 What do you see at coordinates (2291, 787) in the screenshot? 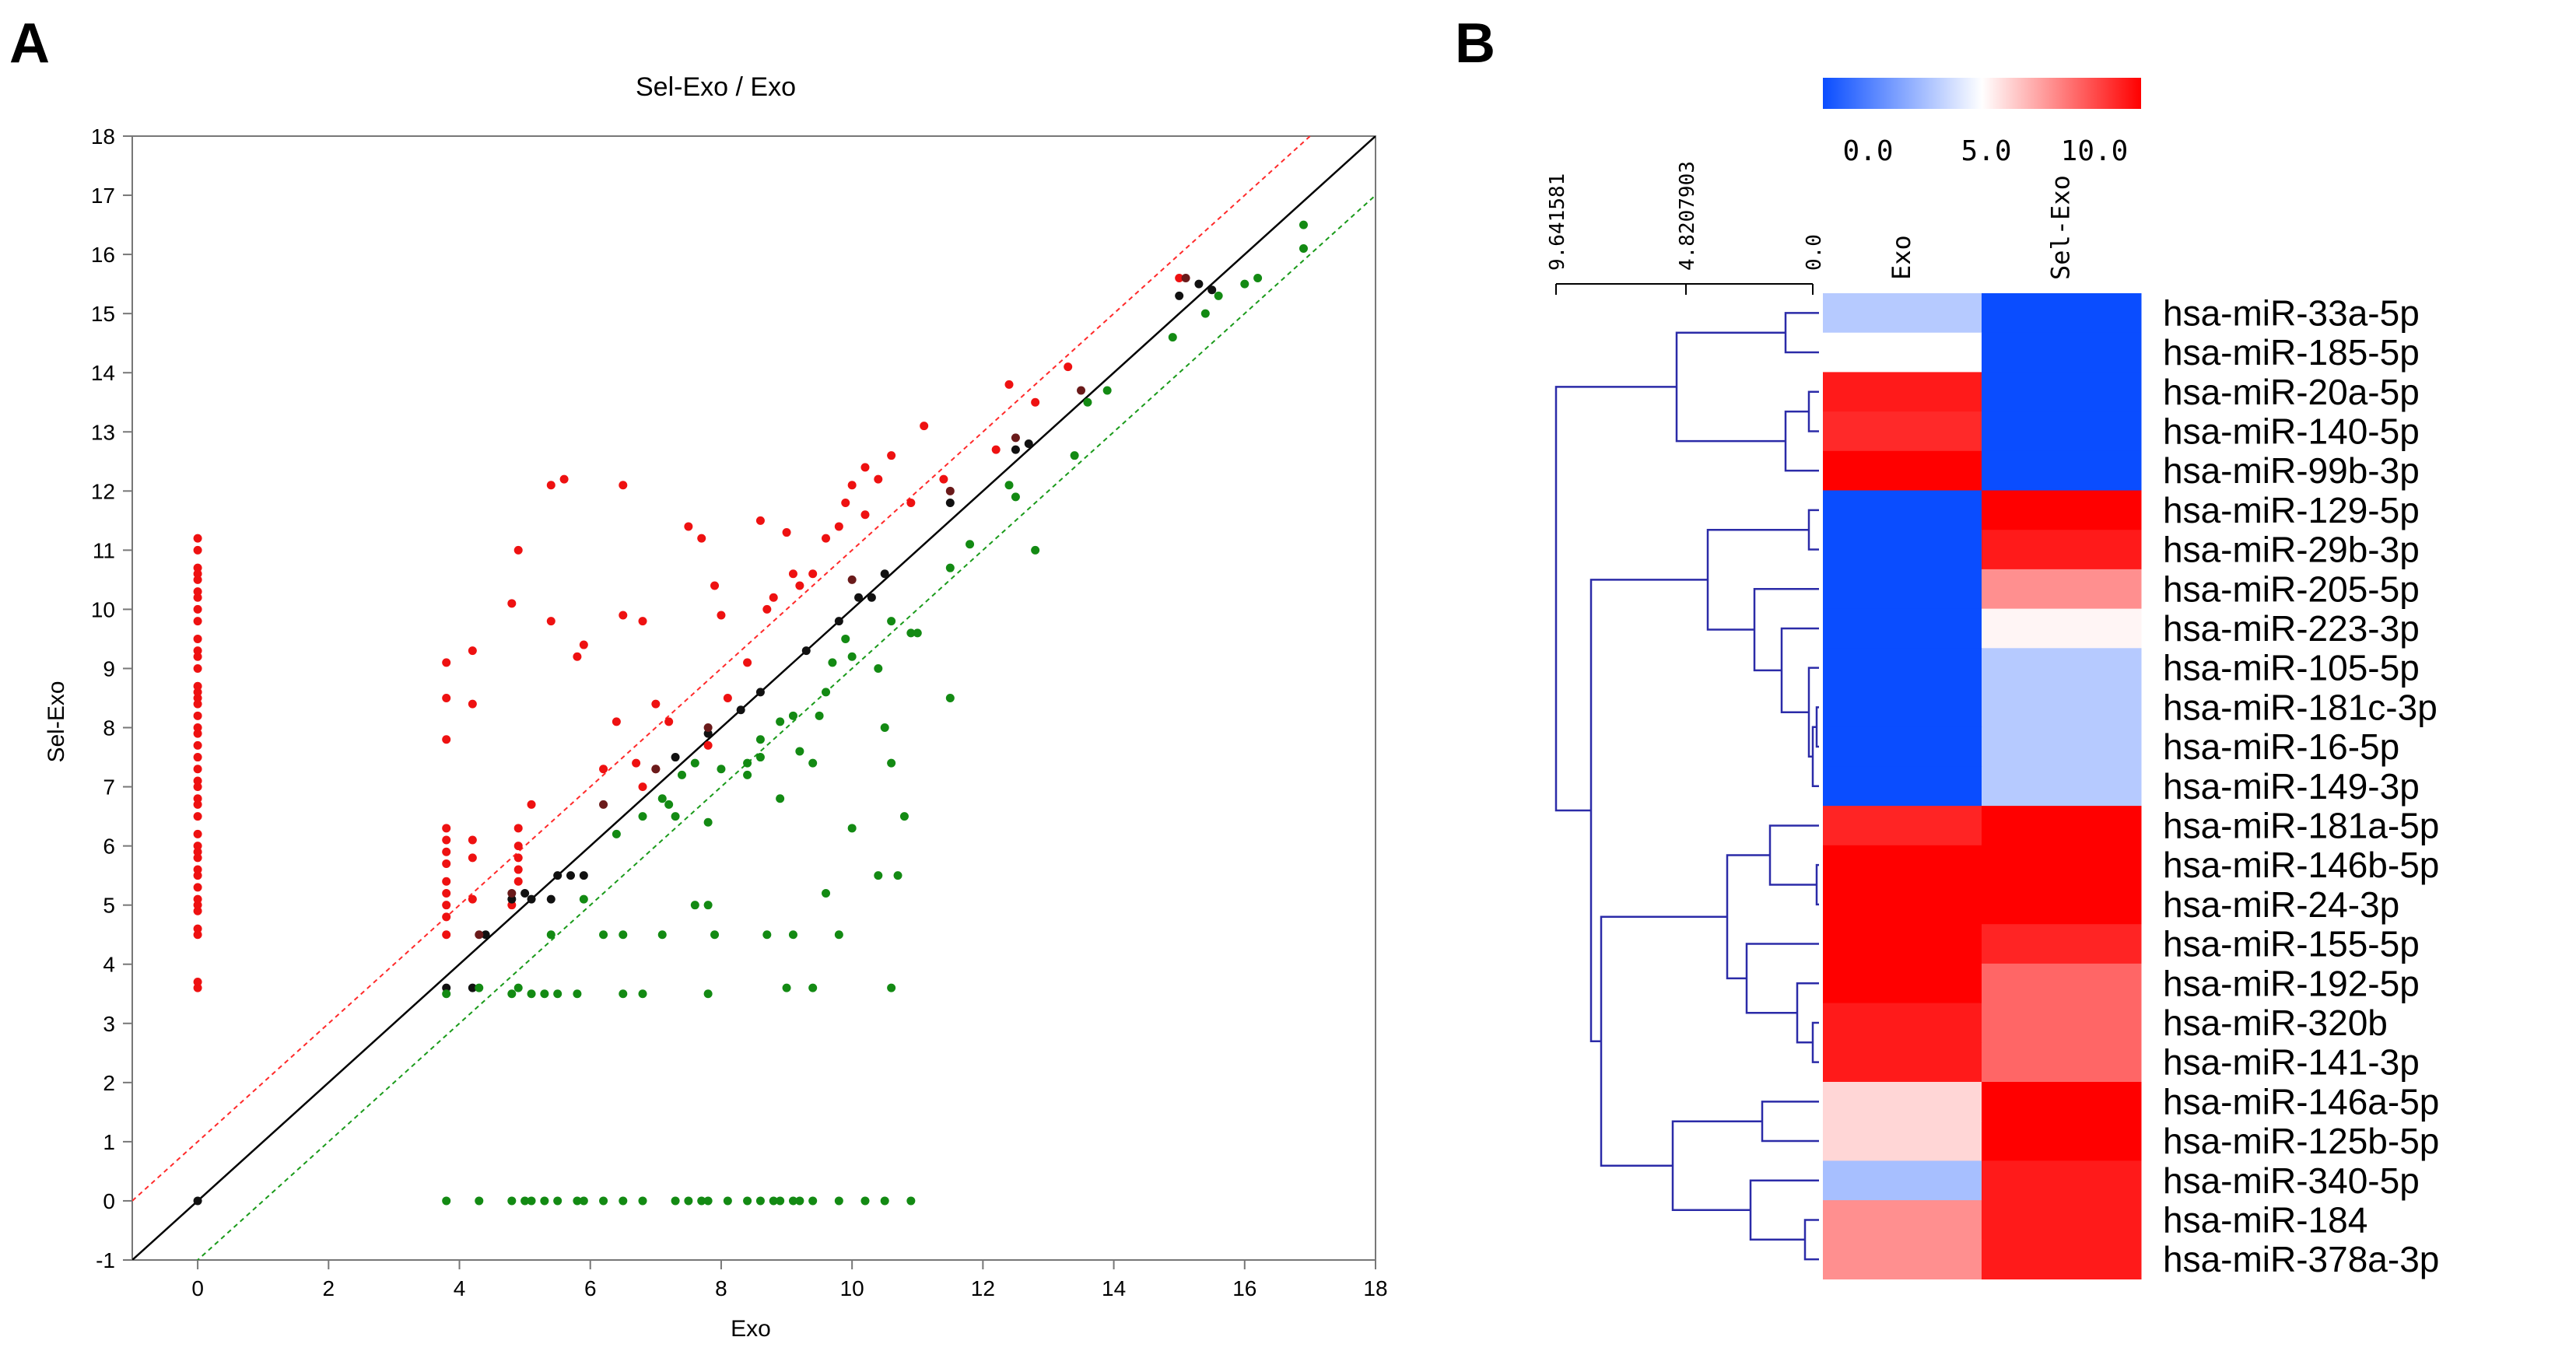
I see `mirna-row-label: hsa-miR-149-3p` at bounding box center [2291, 787].